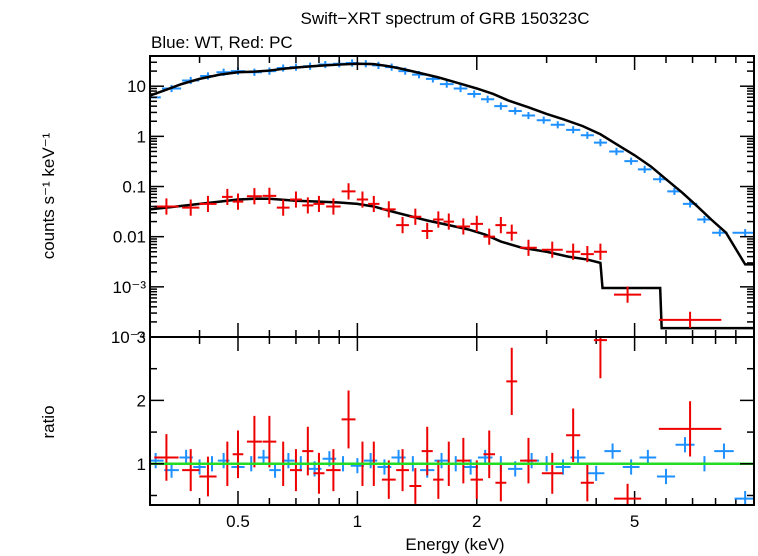 This screenshot has height=556, width=758. What do you see at coordinates (238, 521) in the screenshot?
I see `x-tick-label: 0.5` at bounding box center [238, 521].